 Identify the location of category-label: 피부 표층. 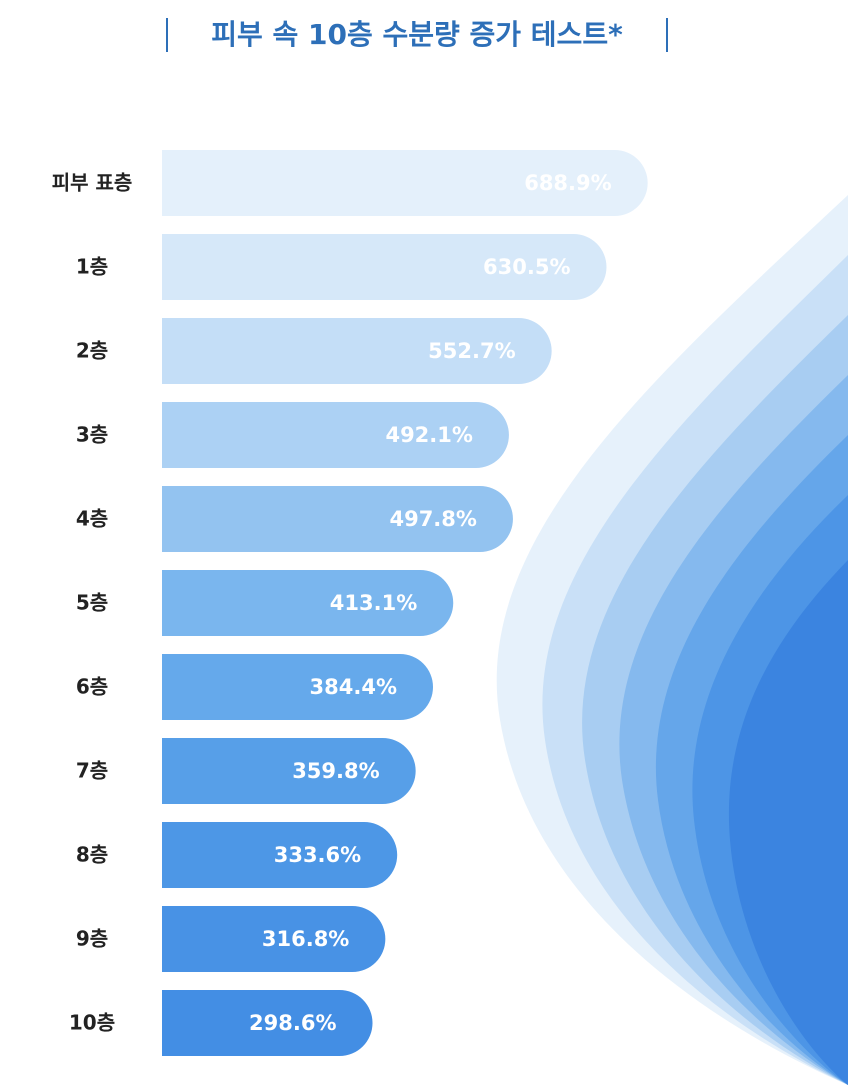
(92, 183).